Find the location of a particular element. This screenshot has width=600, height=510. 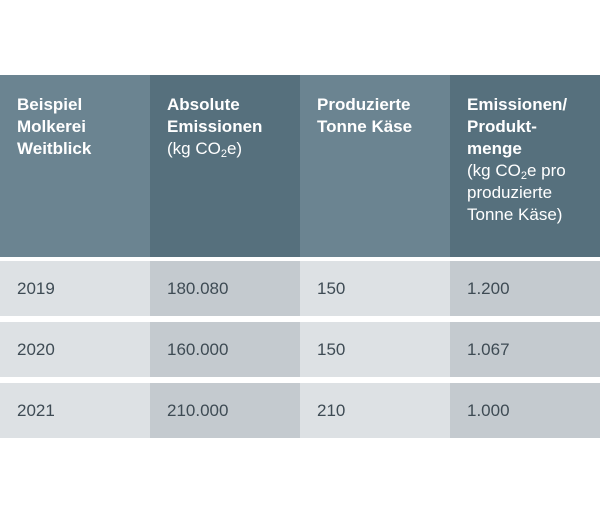

header-absolute-emissions: Absolute Emissionen (kg CO2e) is located at coordinates (225, 166).